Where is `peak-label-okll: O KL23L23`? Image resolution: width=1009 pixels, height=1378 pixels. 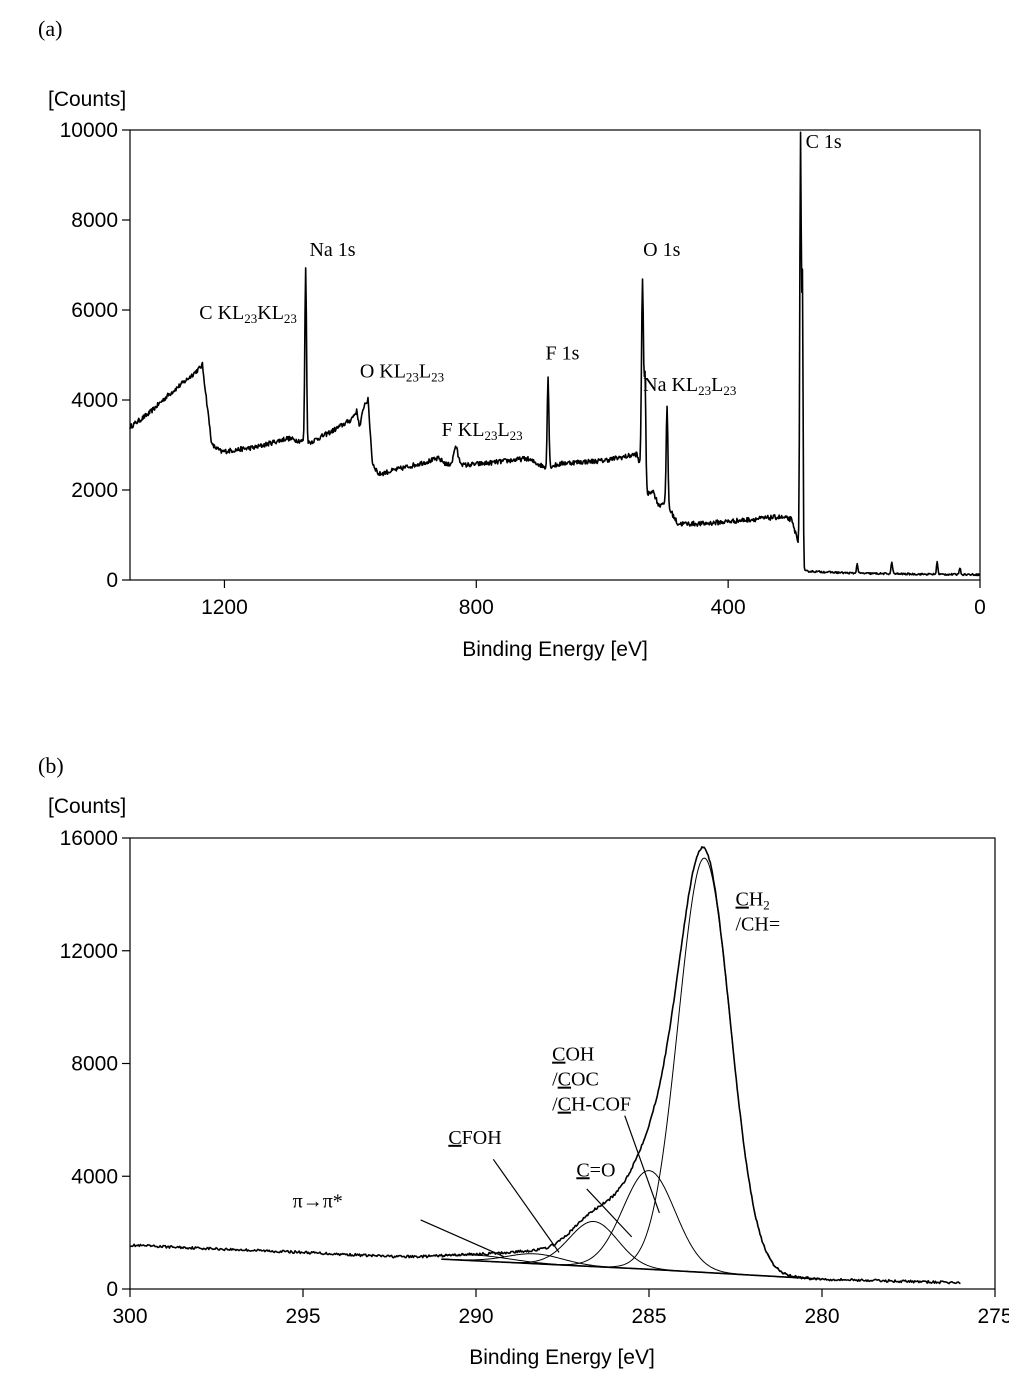
peak-label-okll: O KL23L23 is located at coordinates (402, 373).